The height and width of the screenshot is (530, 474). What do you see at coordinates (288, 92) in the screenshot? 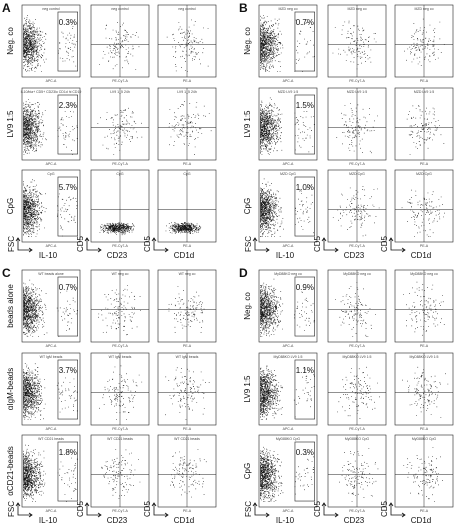
I see `plot-title: MZD LV9 1:5` at bounding box center [288, 92].